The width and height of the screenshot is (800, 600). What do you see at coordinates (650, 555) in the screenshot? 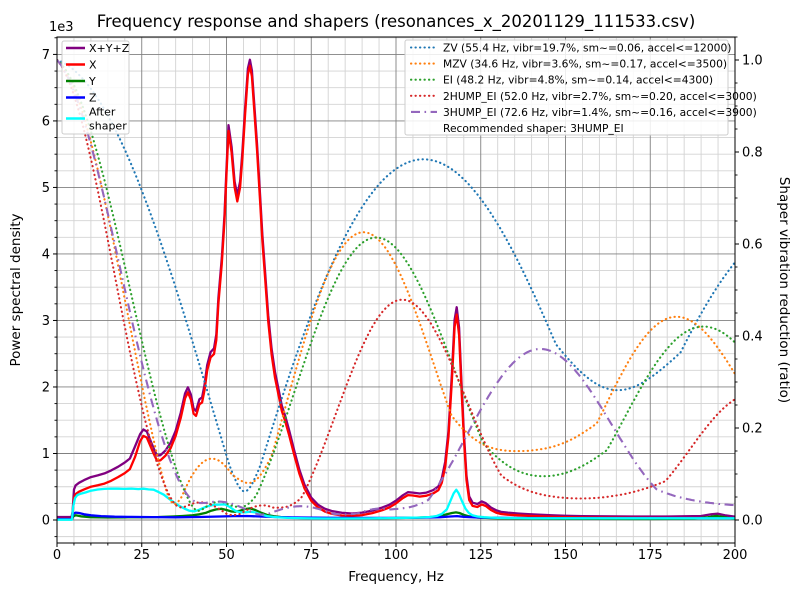
I see `x-tick-label: 175` at bounding box center [650, 555].